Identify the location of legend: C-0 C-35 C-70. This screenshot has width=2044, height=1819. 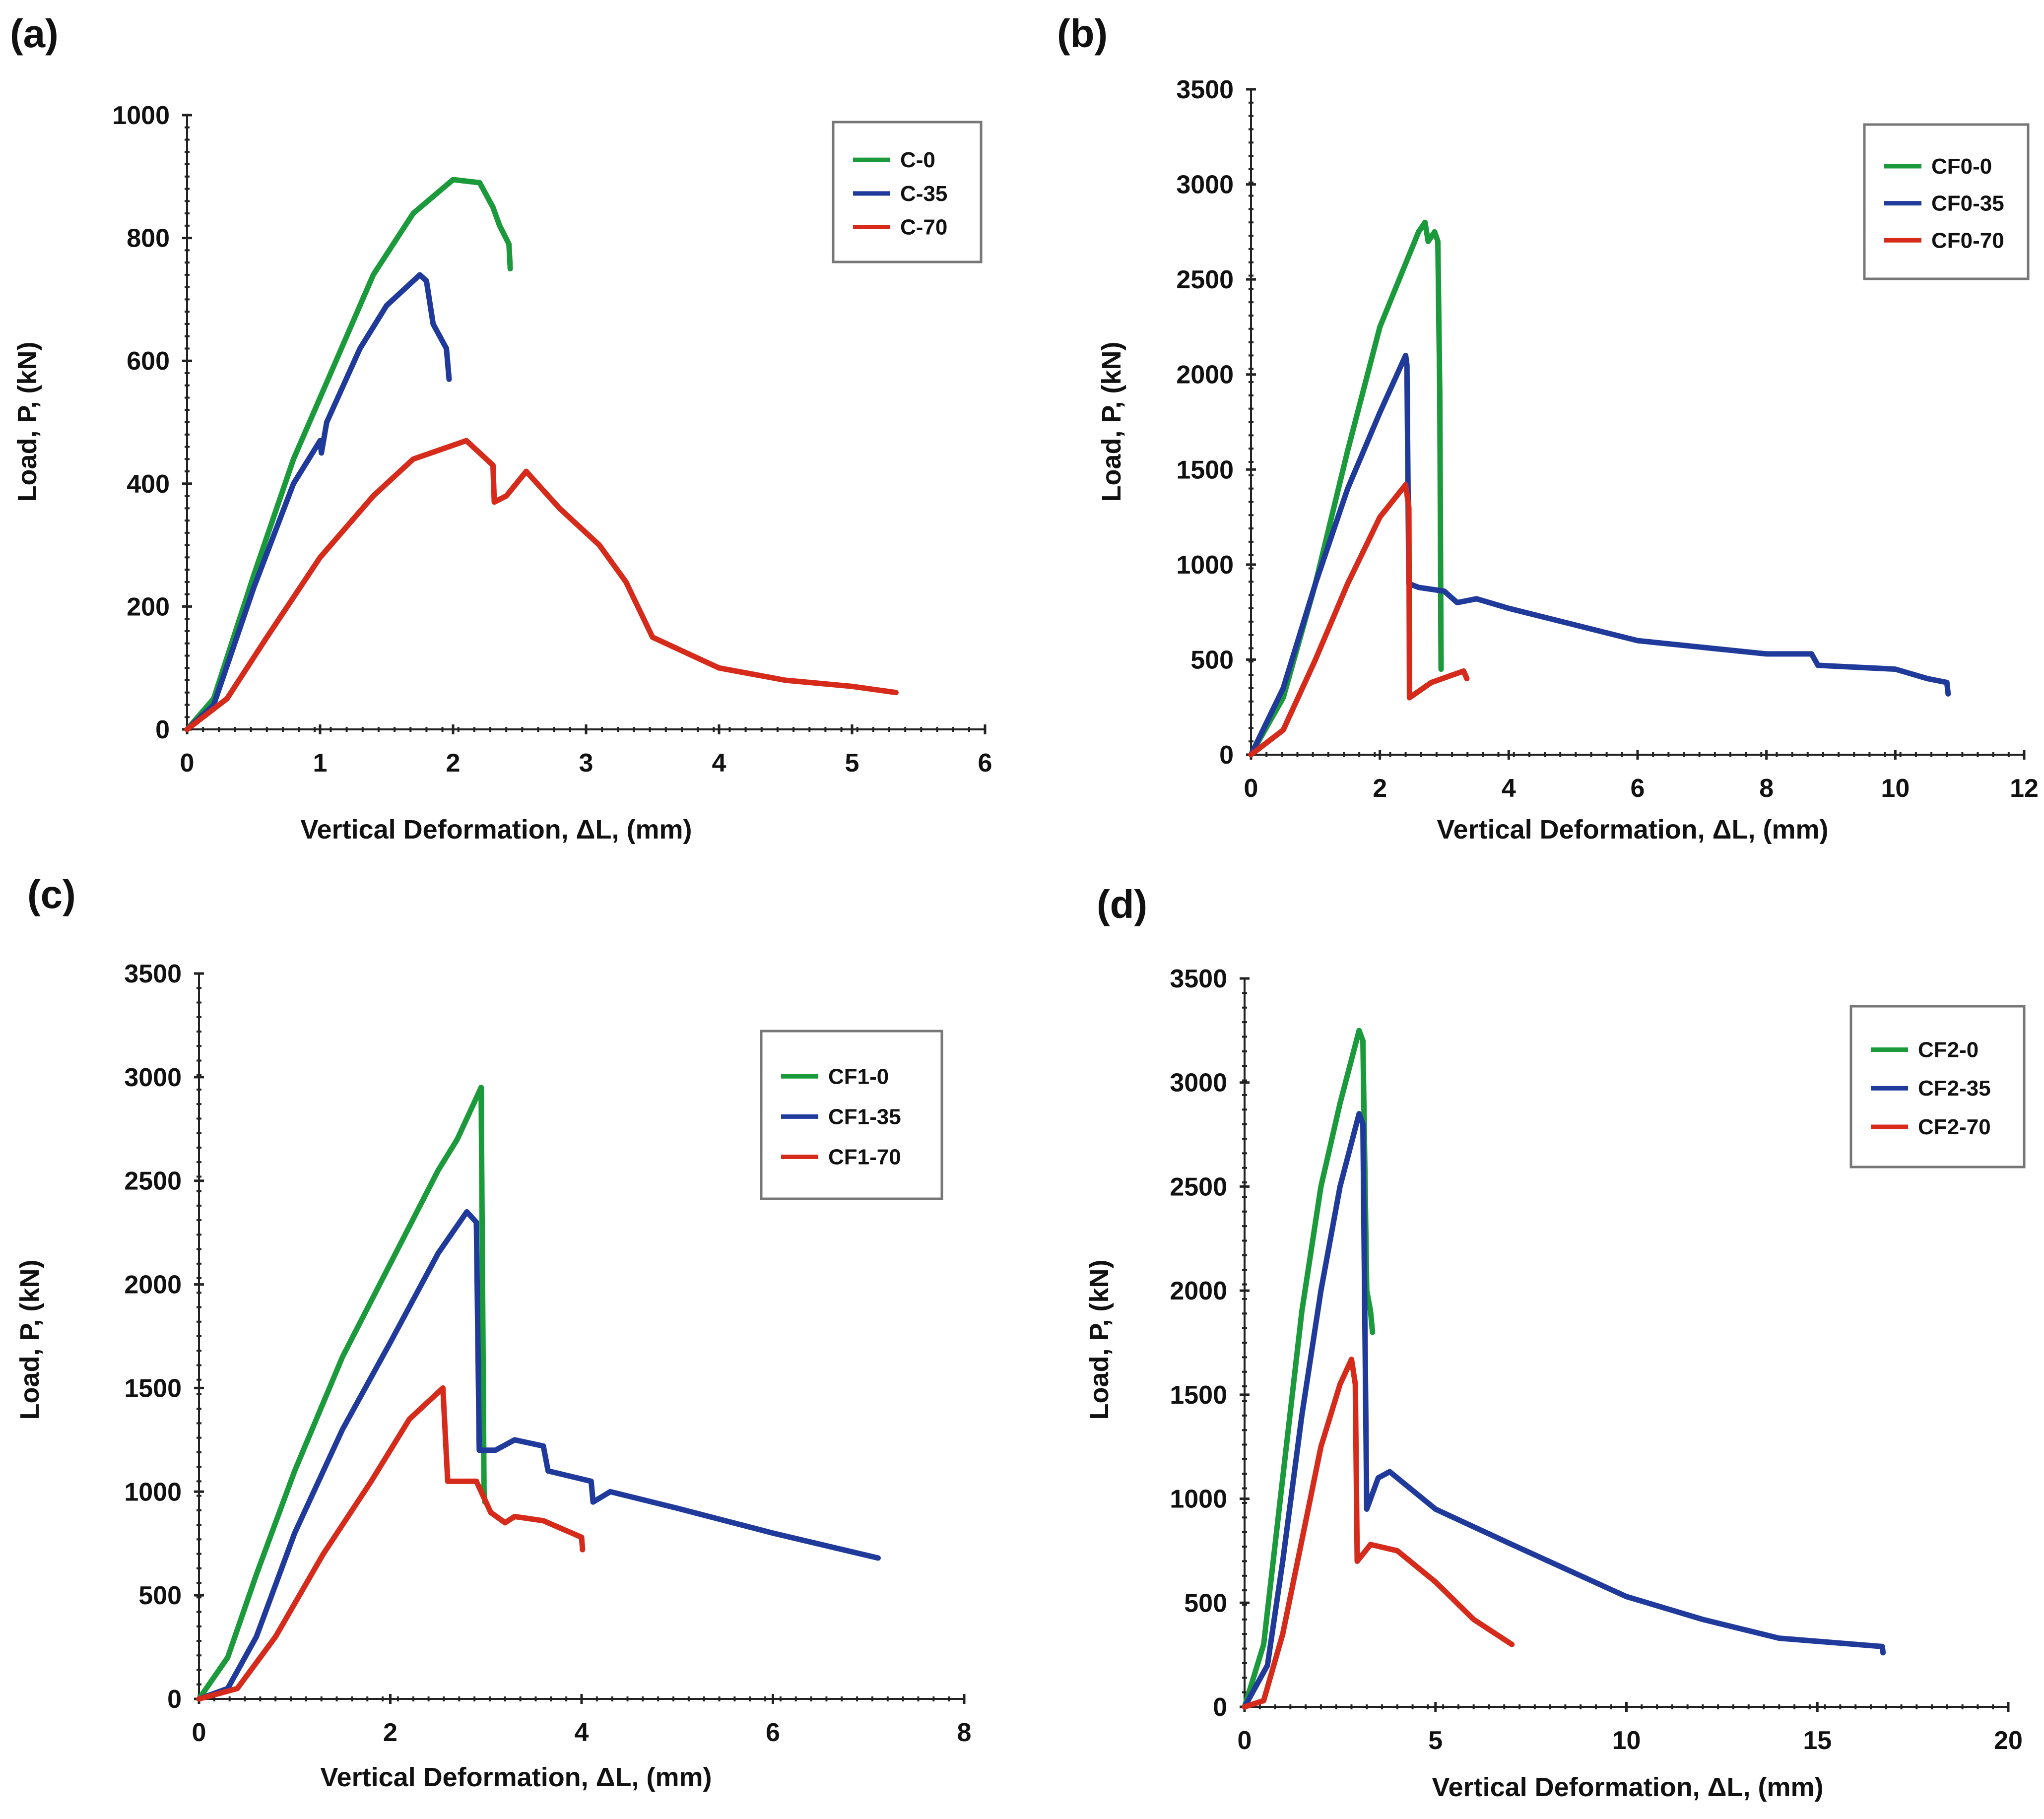
(907, 192).